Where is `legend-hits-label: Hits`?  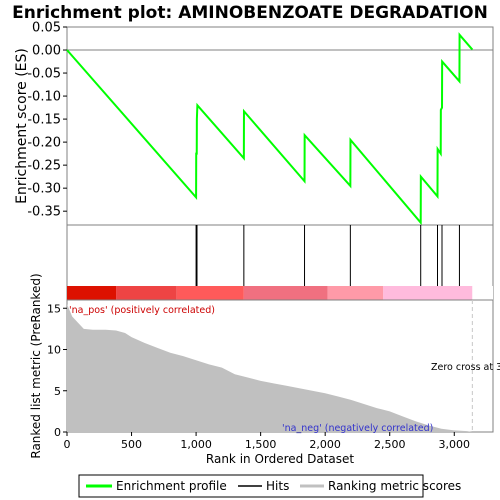
legend-hits-label: Hits is located at coordinates (277, 486).